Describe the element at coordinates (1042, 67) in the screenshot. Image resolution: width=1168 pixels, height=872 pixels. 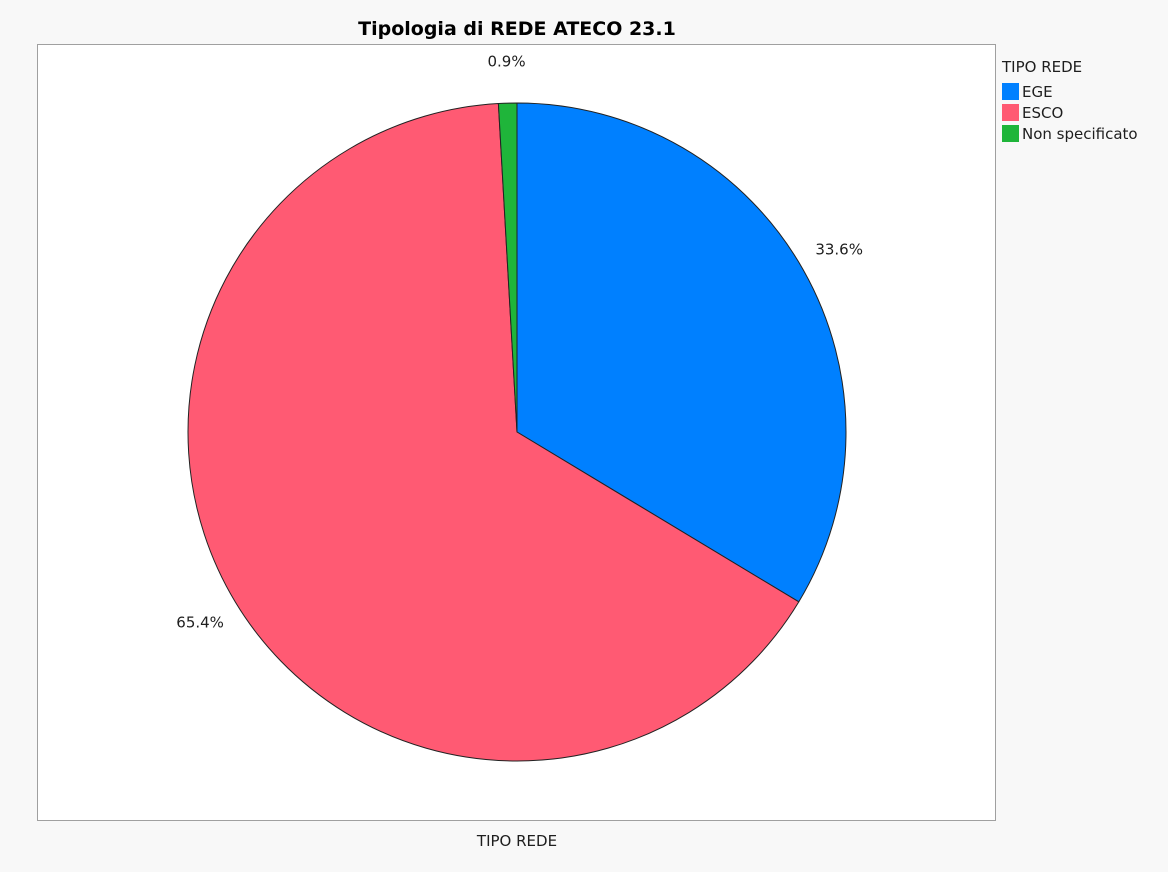
I see `legend-title: TIPO REDE` at that location.